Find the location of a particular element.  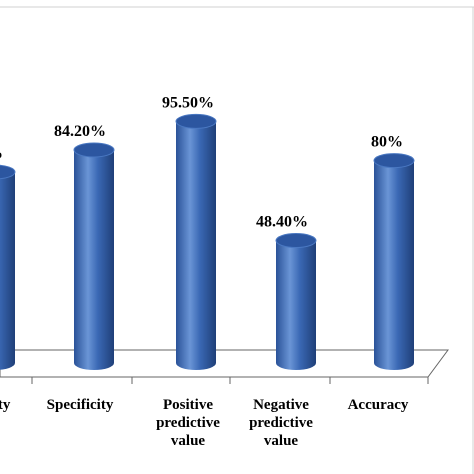

category-label: ity is located at coordinates (5, 405).